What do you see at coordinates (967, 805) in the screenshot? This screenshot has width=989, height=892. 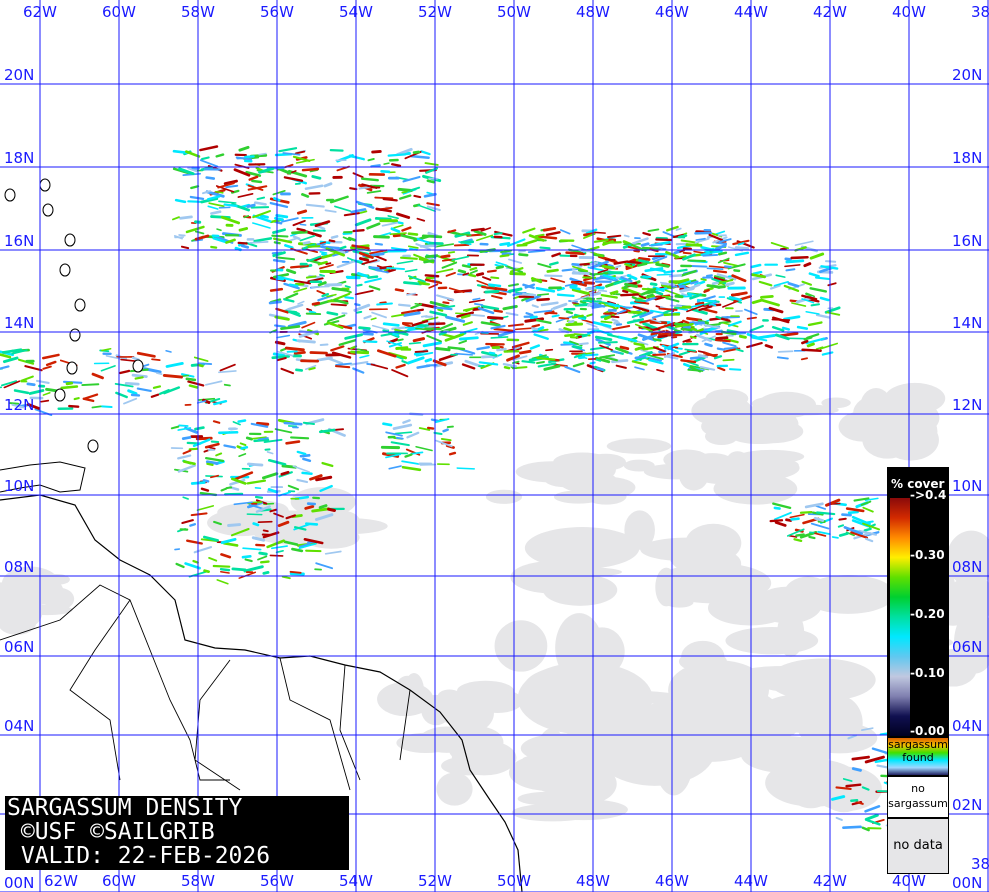 I see `latitude-label-right: 02N` at bounding box center [967, 805].